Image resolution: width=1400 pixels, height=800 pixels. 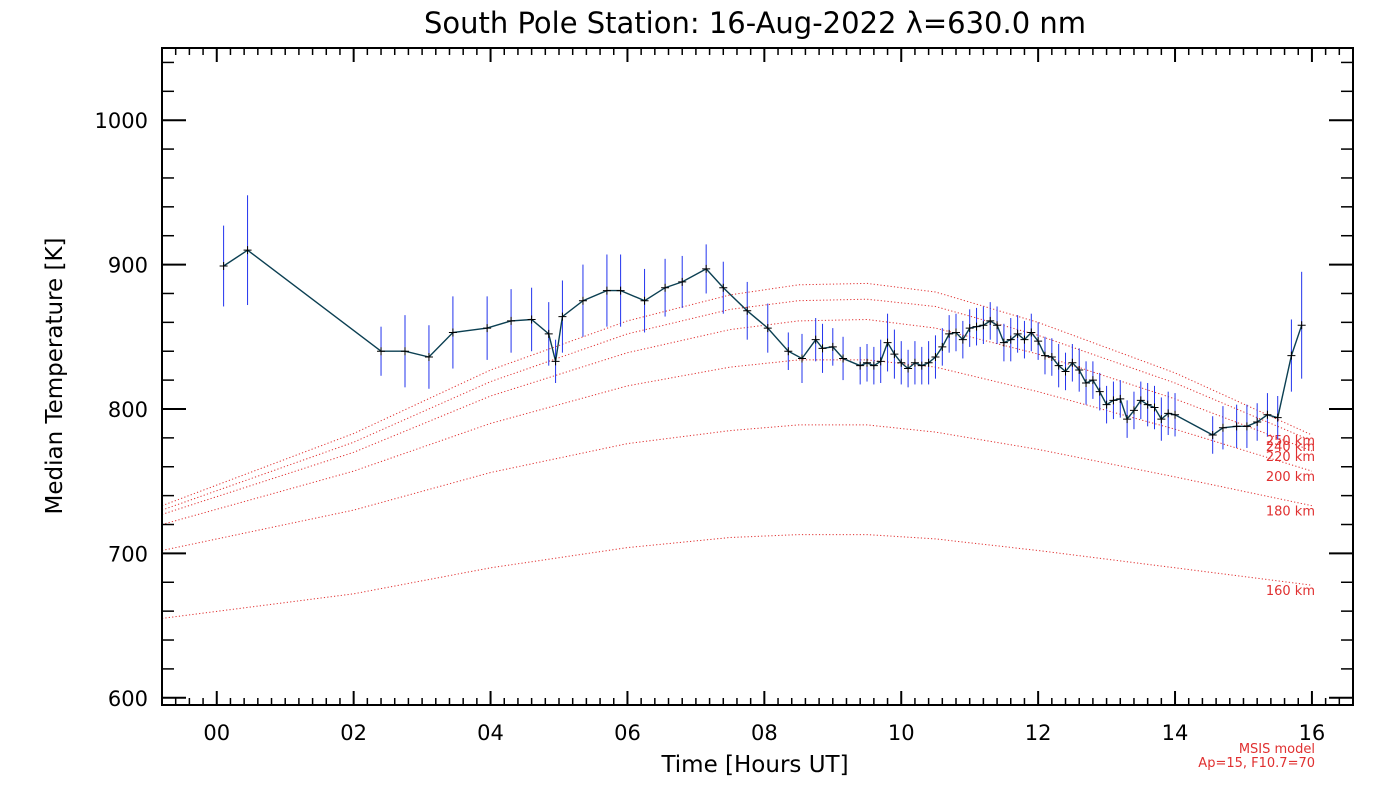 What do you see at coordinates (1038, 733) in the screenshot?
I see `x-tick-label: 12` at bounding box center [1038, 733].